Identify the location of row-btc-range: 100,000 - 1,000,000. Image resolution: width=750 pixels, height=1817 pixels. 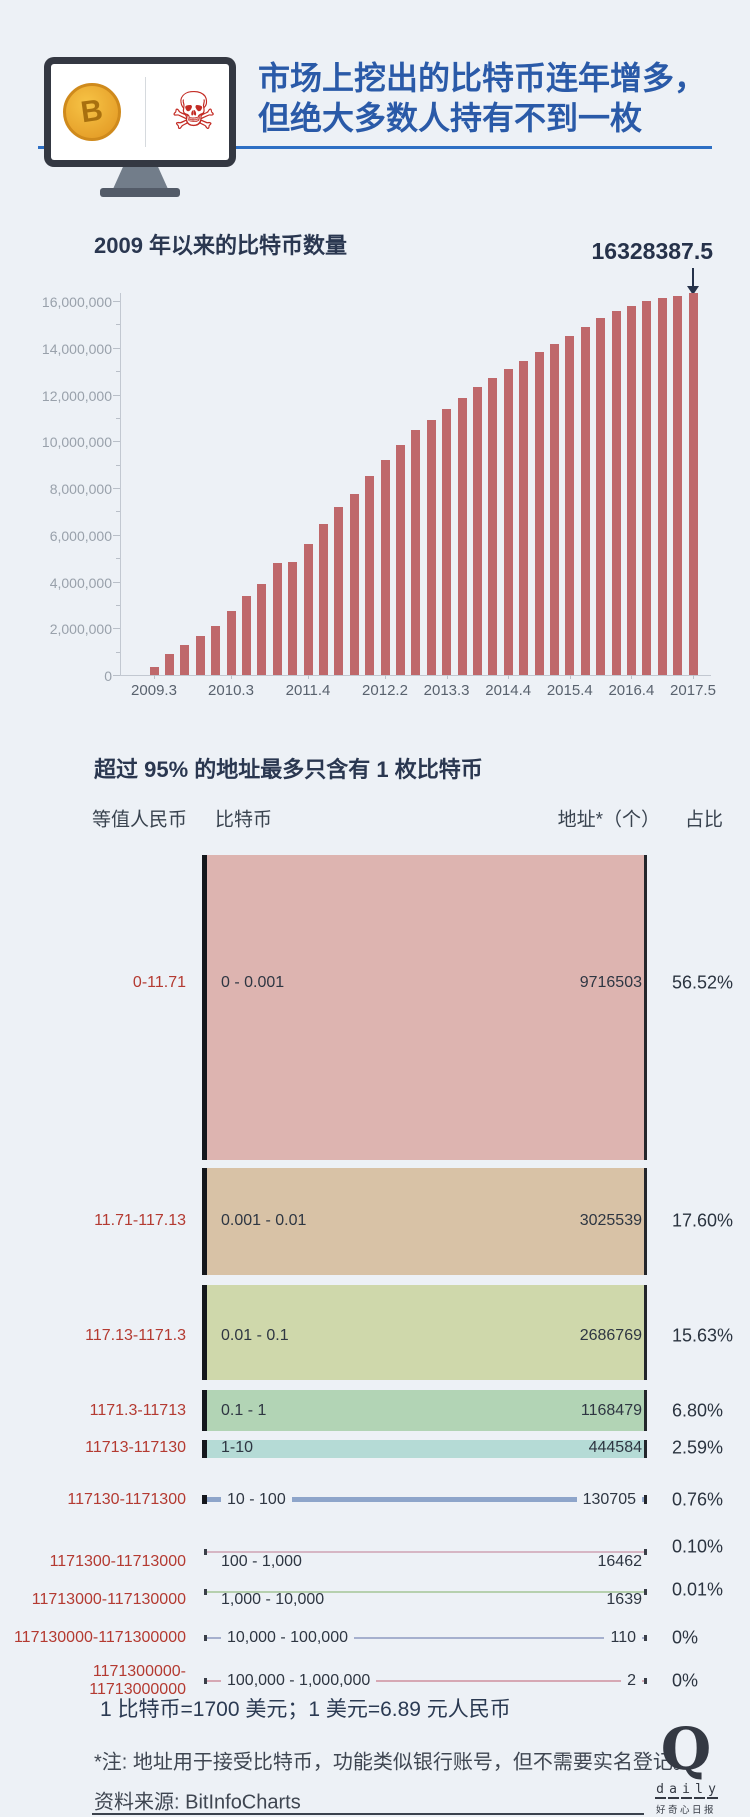
(299, 1681).